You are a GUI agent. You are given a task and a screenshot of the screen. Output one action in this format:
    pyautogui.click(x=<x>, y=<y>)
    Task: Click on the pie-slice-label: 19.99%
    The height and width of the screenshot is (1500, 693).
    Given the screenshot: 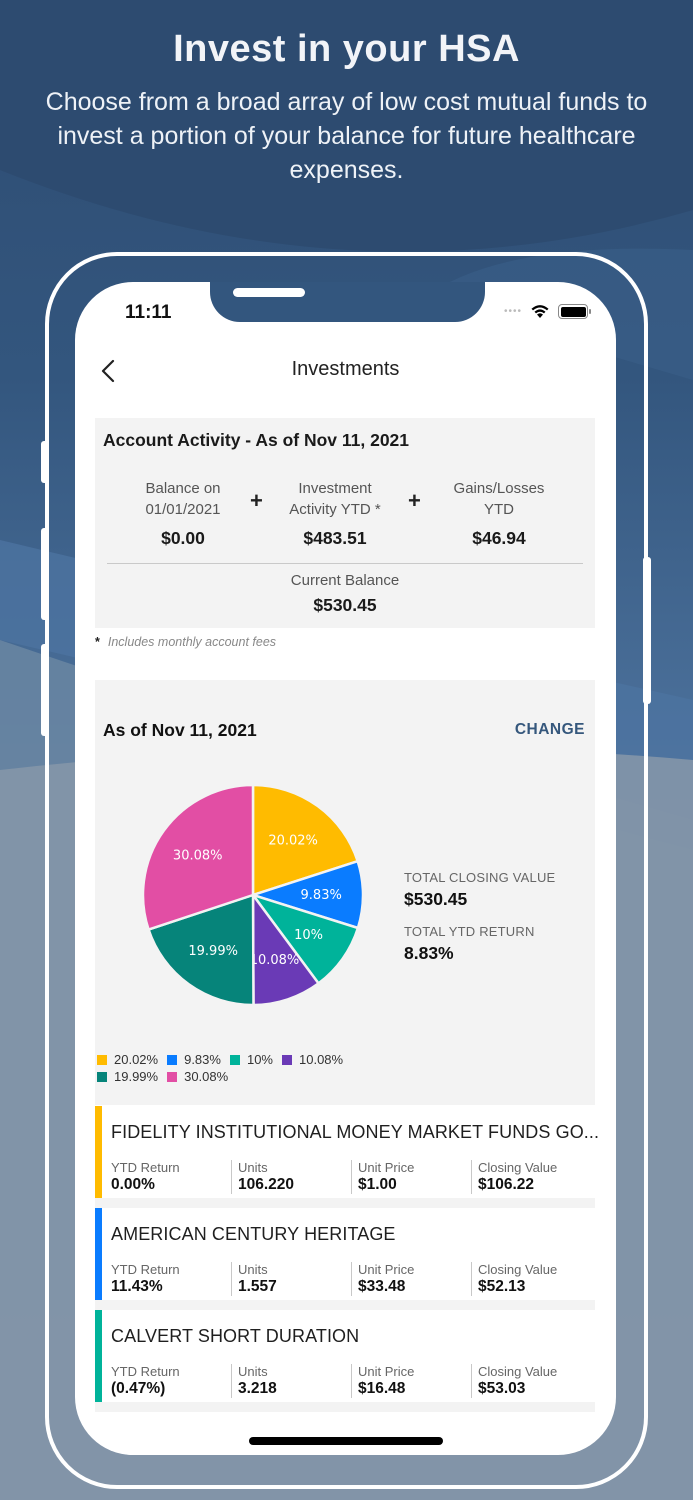 What is the action you would take?
    pyautogui.click(x=213, y=951)
    